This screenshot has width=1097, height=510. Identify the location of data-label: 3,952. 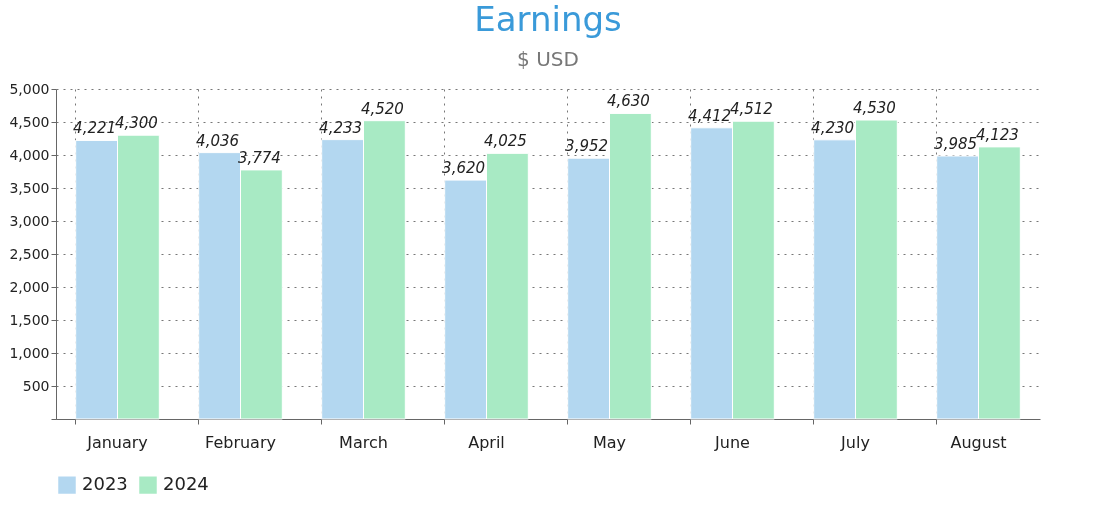
(587, 146).